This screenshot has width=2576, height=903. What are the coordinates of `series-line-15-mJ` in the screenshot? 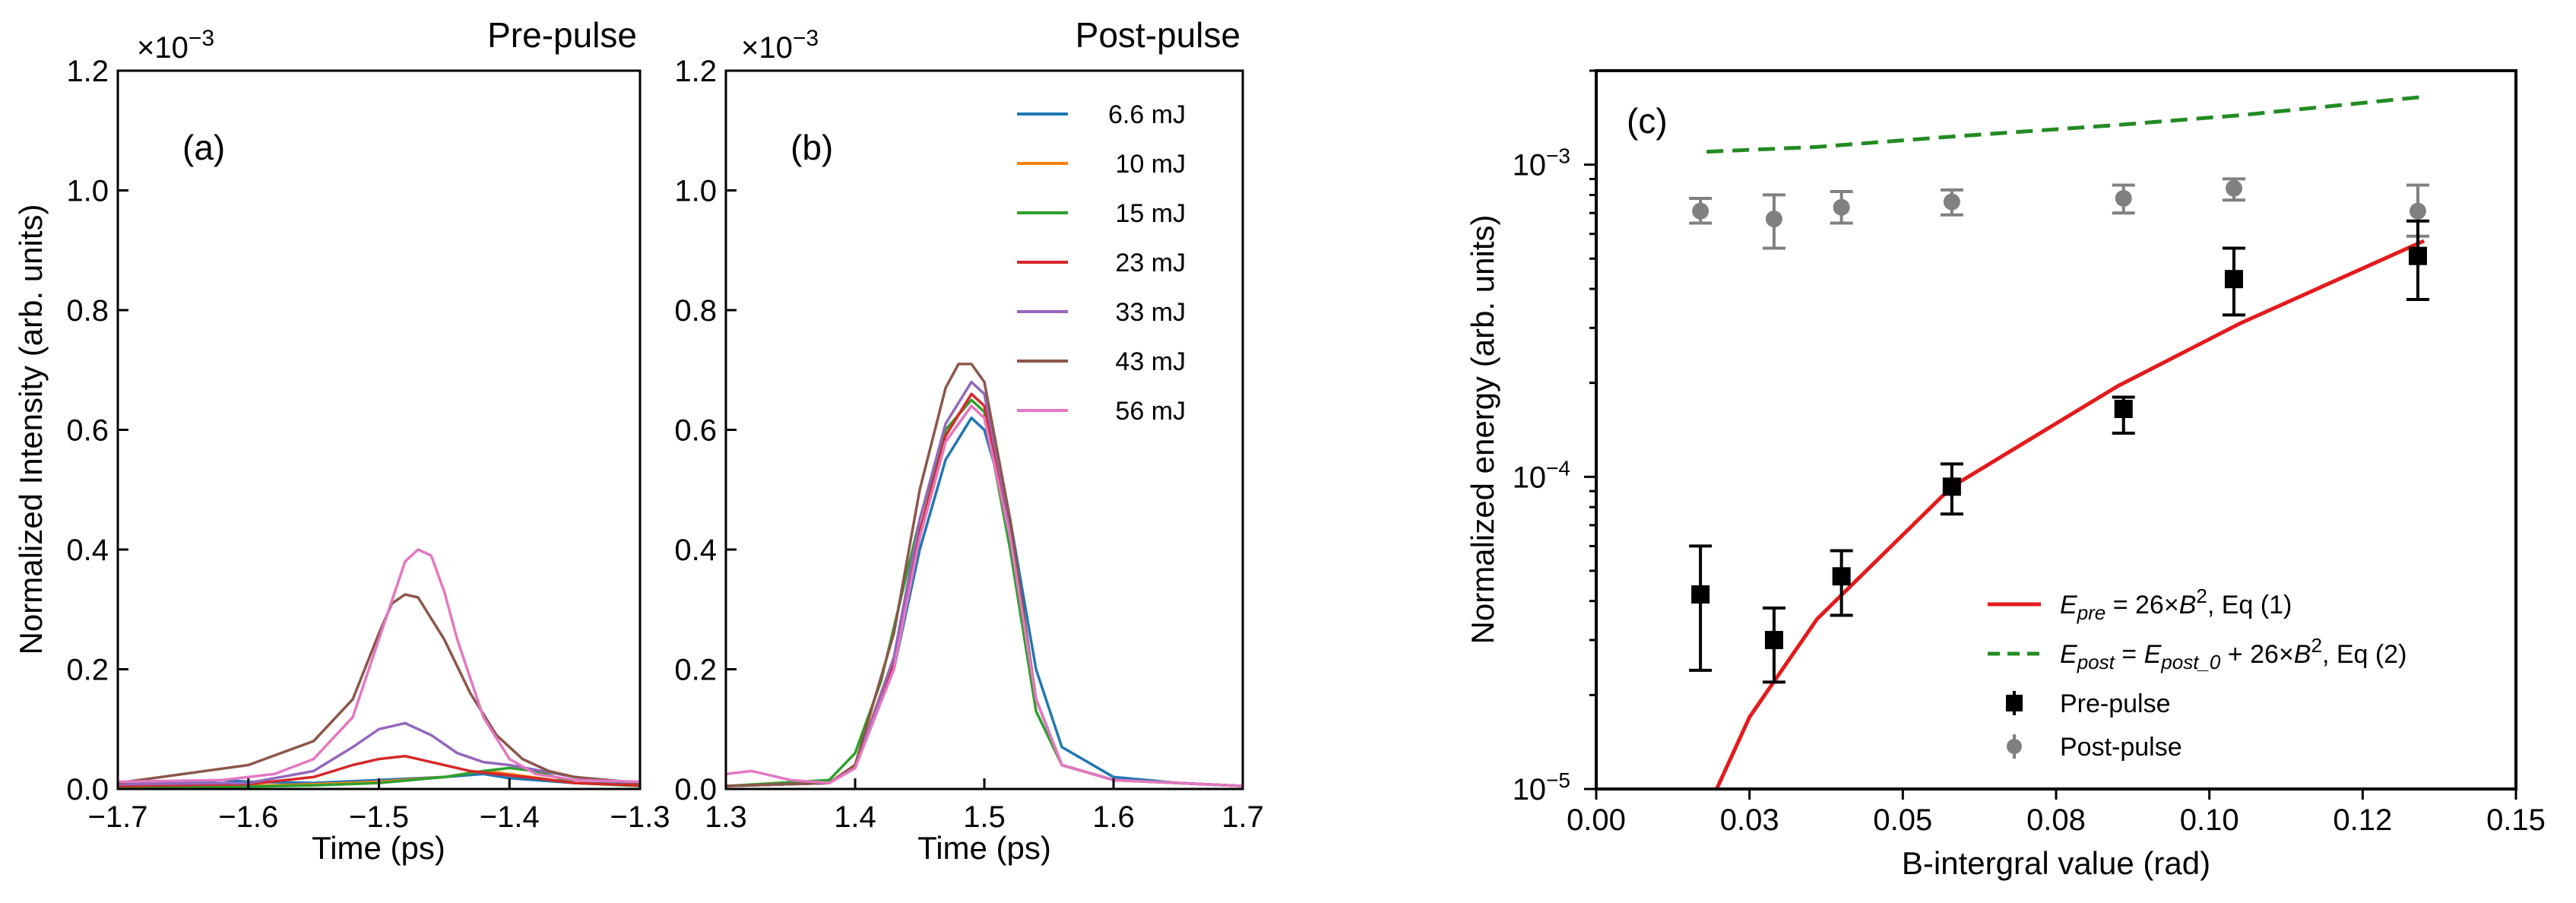 It's located at (984, 592).